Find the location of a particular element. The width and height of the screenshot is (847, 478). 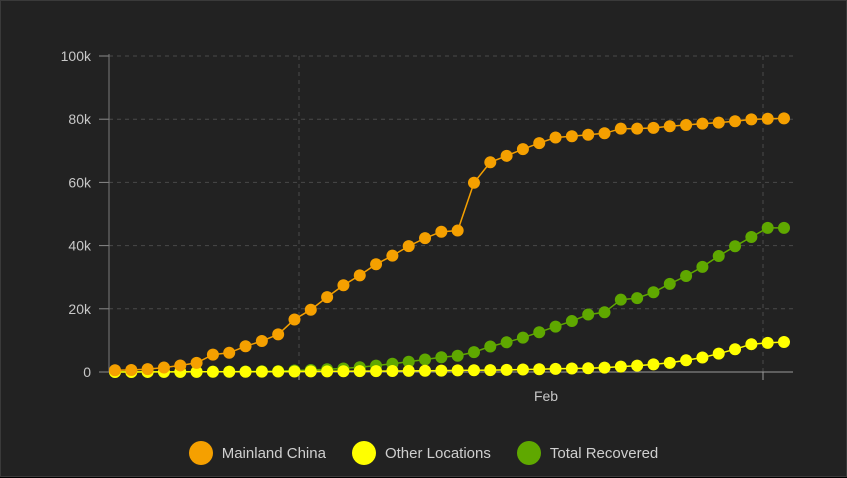

legend-item-other-locations: Other Locations is located at coordinates (421, 453).